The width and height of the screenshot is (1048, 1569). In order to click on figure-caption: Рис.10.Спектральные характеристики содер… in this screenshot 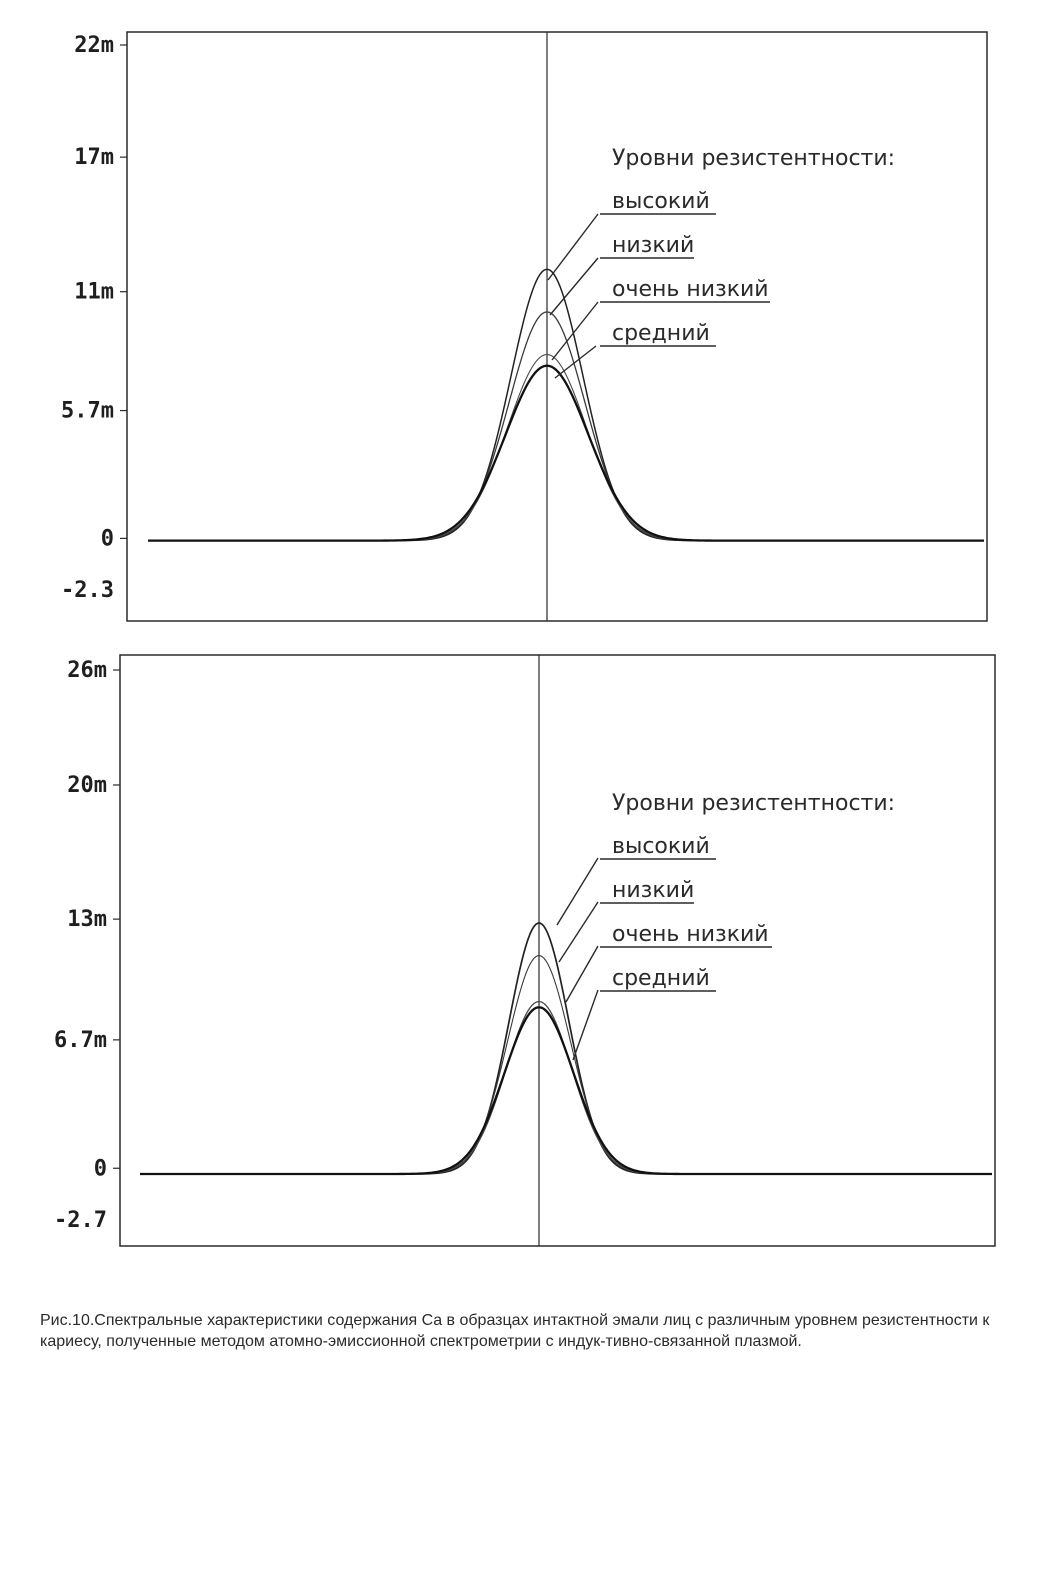, I will do `click(515, 1331)`.